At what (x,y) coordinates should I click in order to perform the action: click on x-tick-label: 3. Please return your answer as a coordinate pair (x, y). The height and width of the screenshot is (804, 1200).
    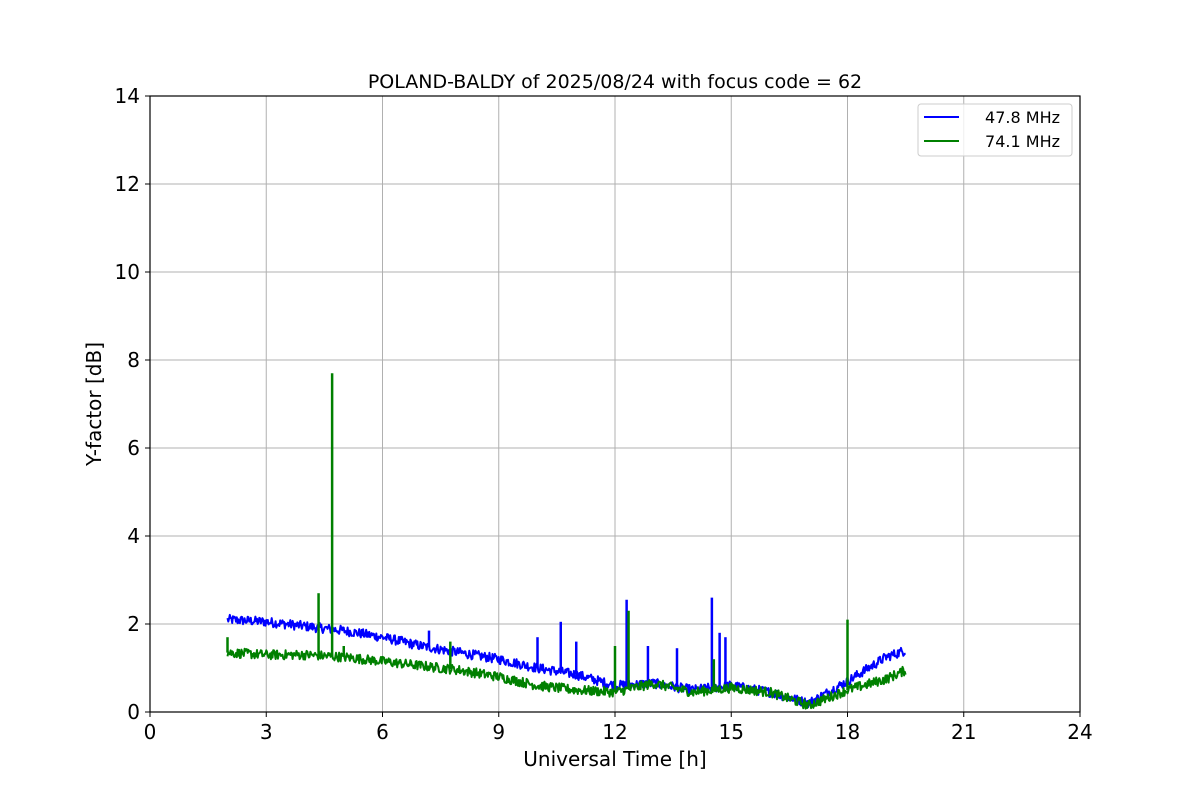
    Looking at the image, I should click on (266, 732).